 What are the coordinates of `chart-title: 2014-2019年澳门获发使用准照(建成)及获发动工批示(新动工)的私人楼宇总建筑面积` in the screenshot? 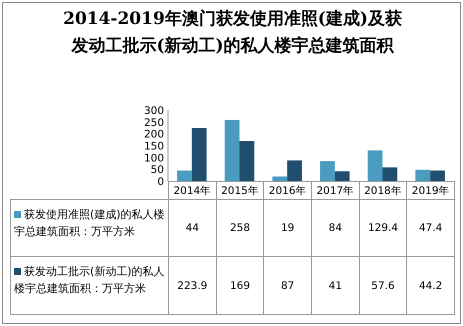 It's located at (232, 33).